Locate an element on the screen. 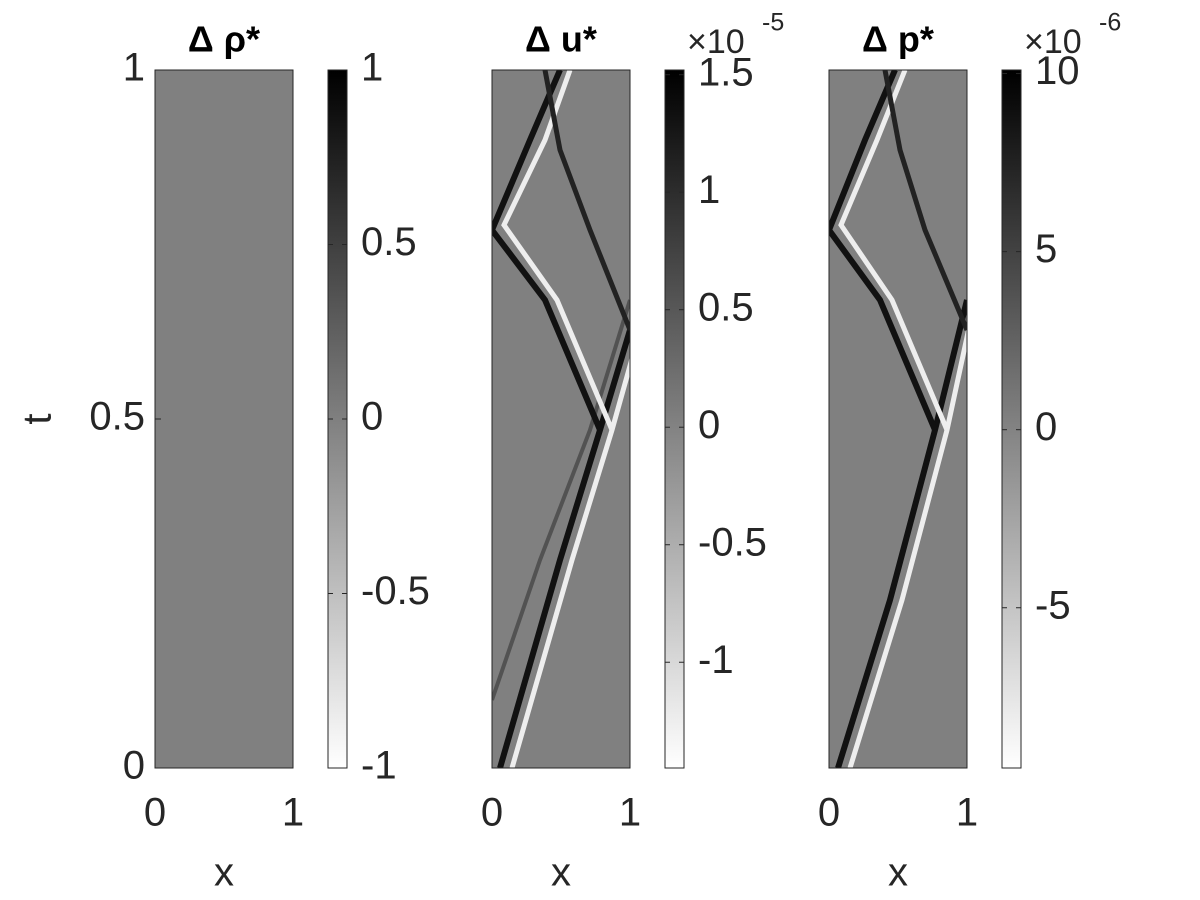 The width and height of the screenshot is (1200, 900). y-tick-label: 0.5 is located at coordinates (117, 417).